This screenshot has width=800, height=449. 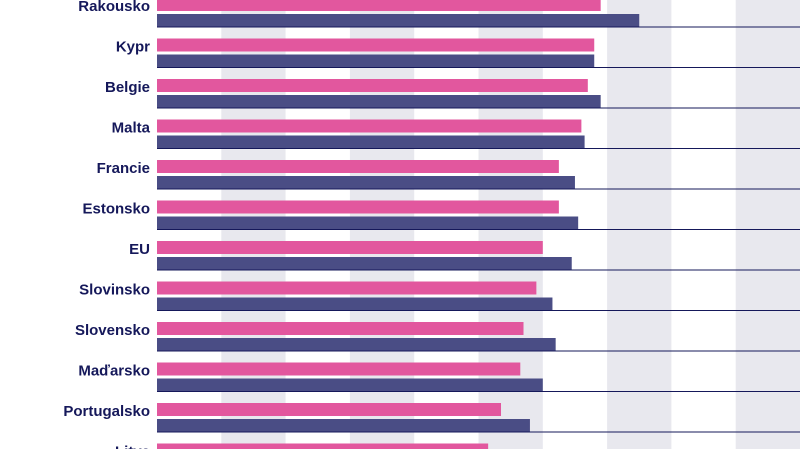 What do you see at coordinates (139, 249) in the screenshot?
I see `category-label: EU` at bounding box center [139, 249].